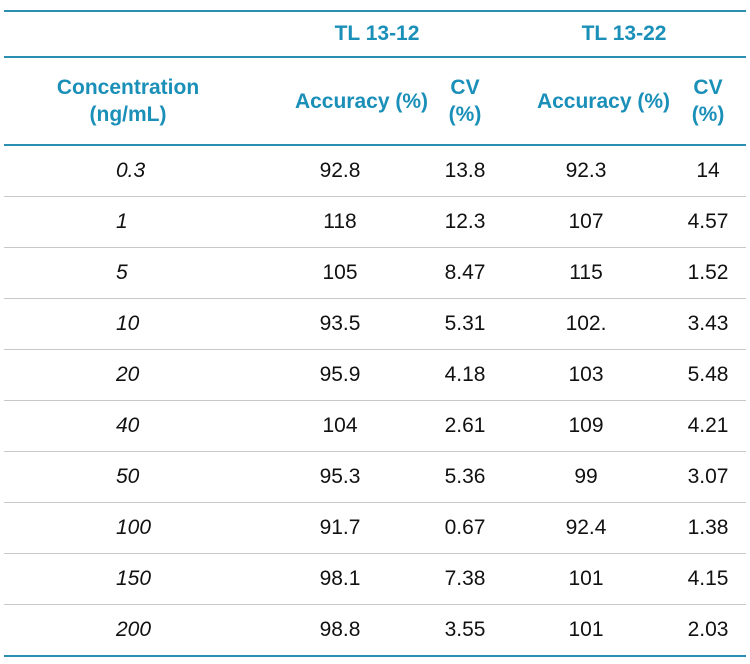 The image size is (750, 664). What do you see at coordinates (465, 579) in the screenshot?
I see `cv-tl-13-12-cell: 7.38` at bounding box center [465, 579].